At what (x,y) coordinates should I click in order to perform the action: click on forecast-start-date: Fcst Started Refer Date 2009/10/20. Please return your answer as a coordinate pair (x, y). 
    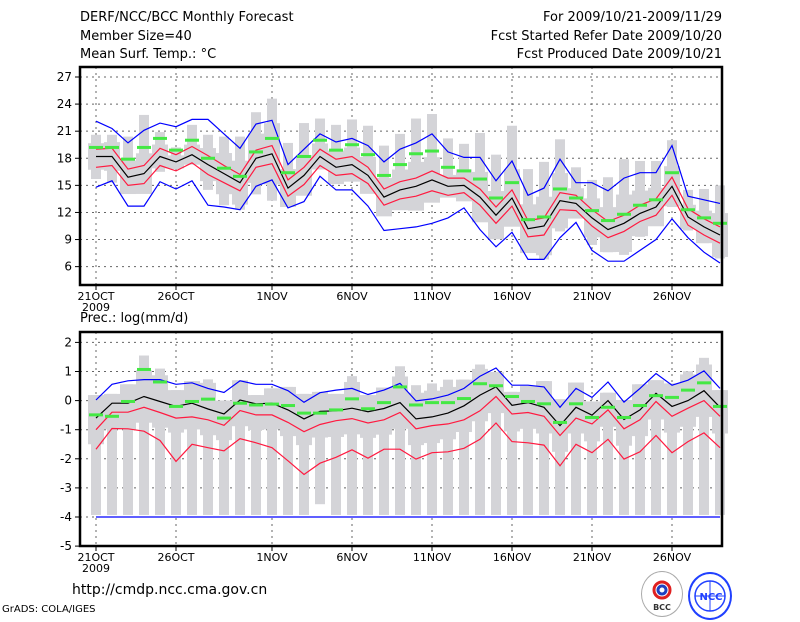
    Looking at the image, I should click on (606, 36).